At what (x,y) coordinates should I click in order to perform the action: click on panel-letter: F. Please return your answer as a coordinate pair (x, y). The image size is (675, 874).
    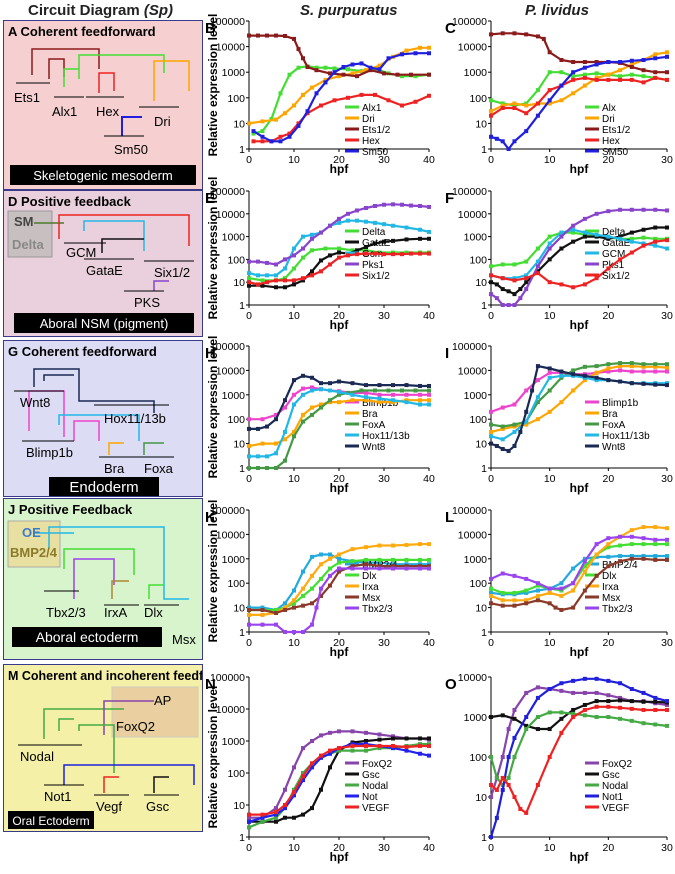
    Looking at the image, I should click on (449, 198).